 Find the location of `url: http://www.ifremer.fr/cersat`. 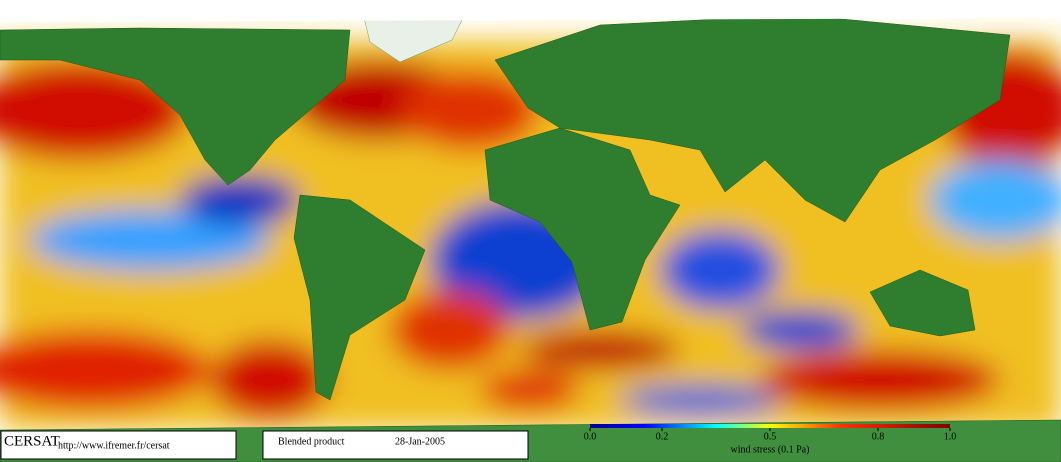

url: http://www.ifremer.fr/cersat is located at coordinates (114, 445).